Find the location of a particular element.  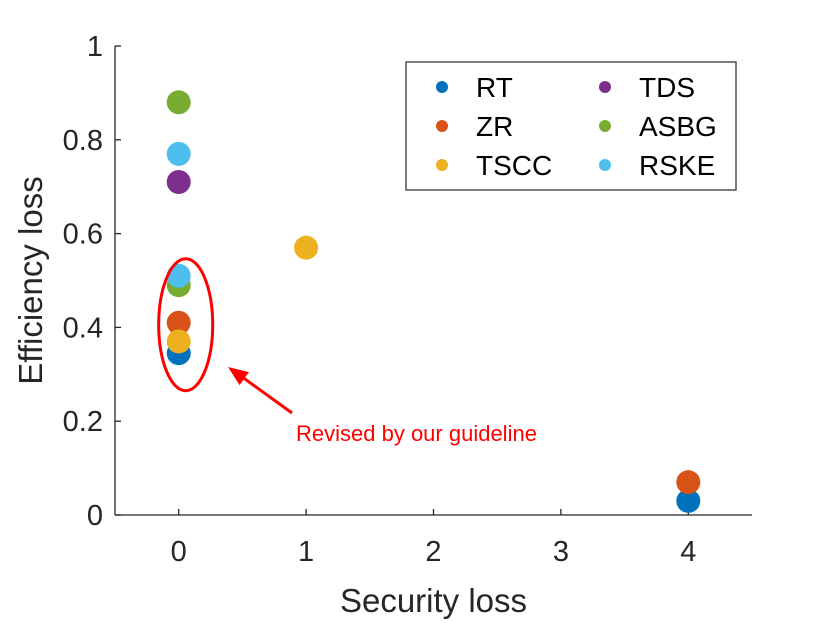

point-tds is located at coordinates (178, 182).